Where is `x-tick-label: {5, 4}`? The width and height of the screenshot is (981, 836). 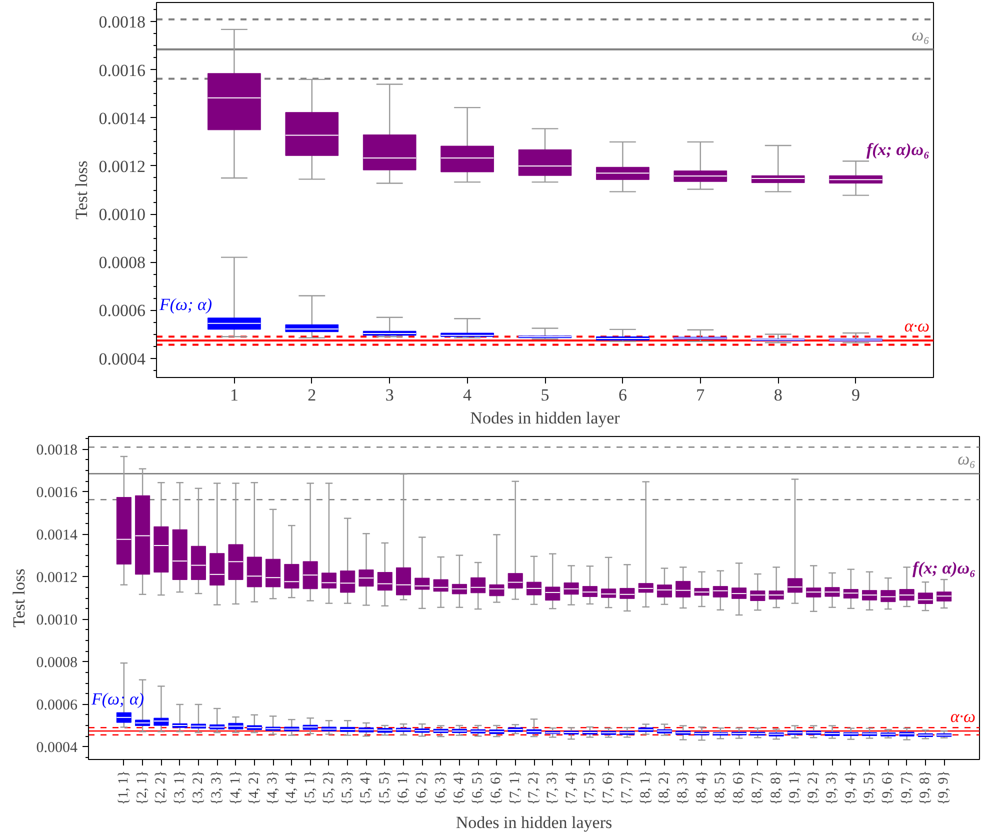 x-tick-label: {5, 4} is located at coordinates (366, 787).